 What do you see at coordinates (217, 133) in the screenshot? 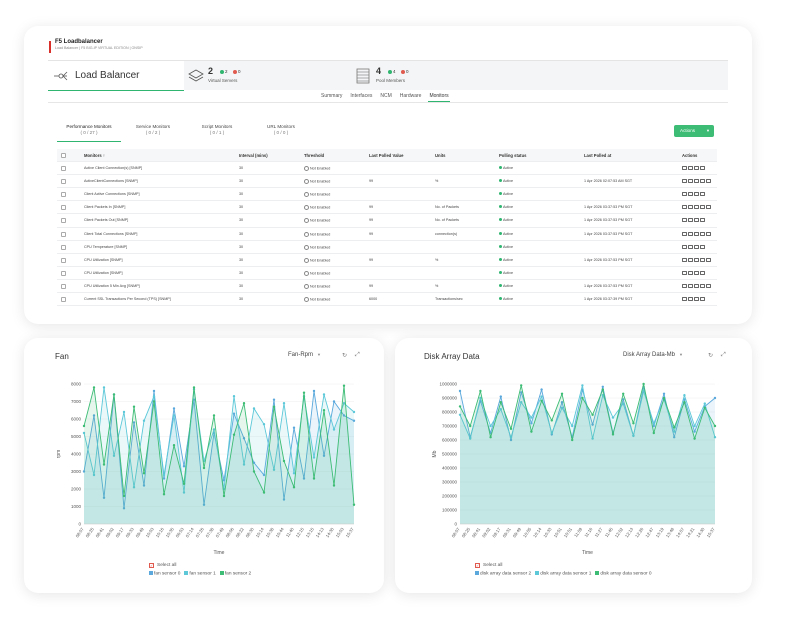
I see `tab-script-monitors: Script Monitors( 0 / 1 )` at bounding box center [217, 133].